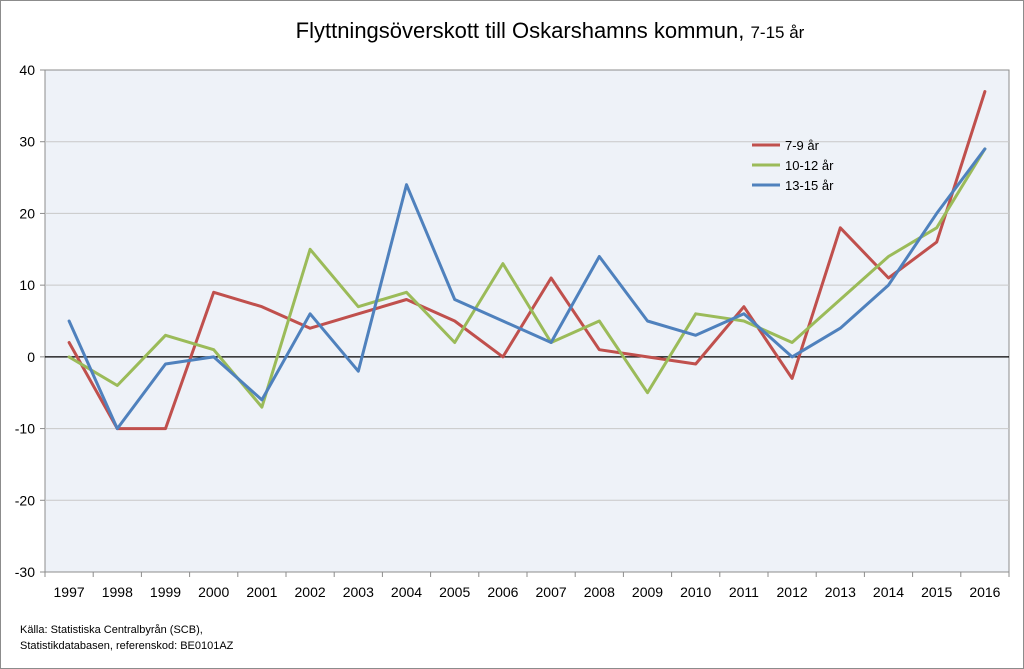 The width and height of the screenshot is (1024, 669). Describe the element at coordinates (809, 165) in the screenshot. I see `legend-label: 10-12 år` at that location.